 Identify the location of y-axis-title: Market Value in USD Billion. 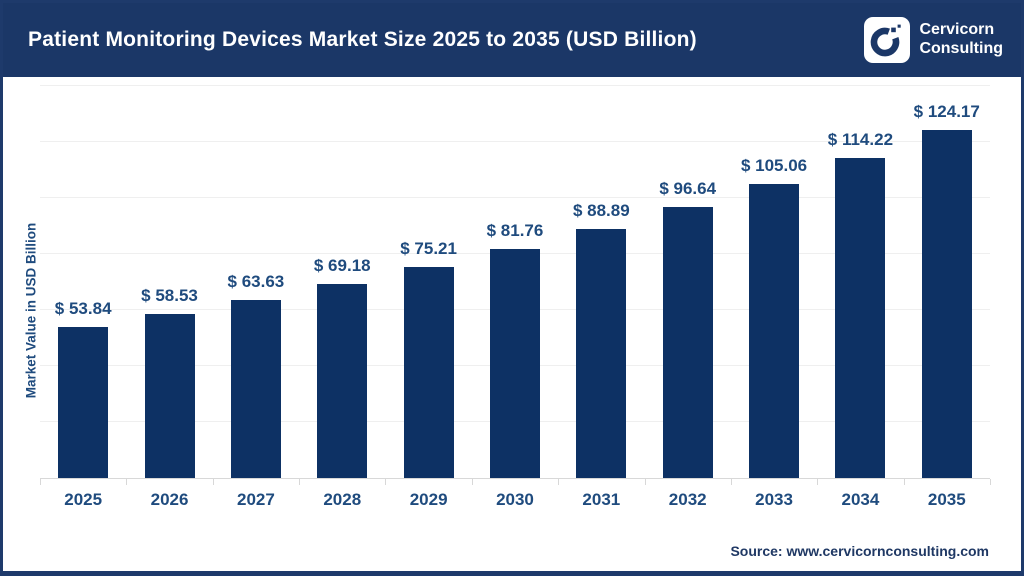
(31, 310).